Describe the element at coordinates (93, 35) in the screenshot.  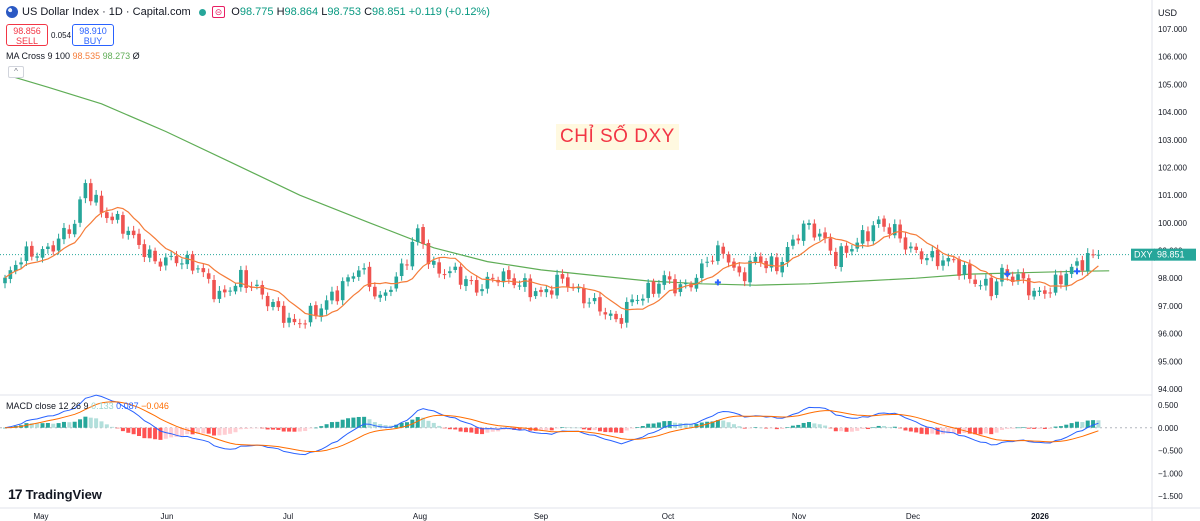
I see `buy-button: 98.910 BUY` at that location.